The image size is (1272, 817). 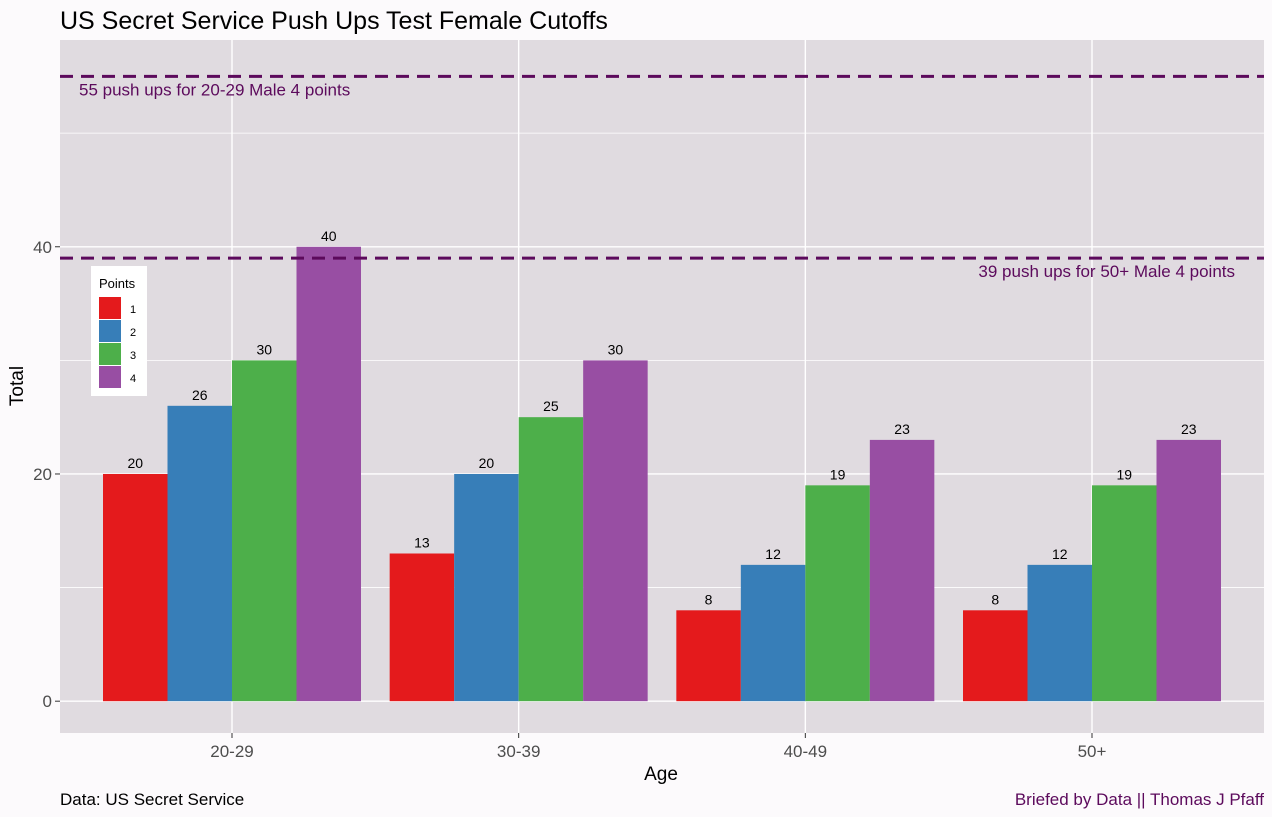 What do you see at coordinates (231, 751) in the screenshot?
I see `x-tick-label: 20-29` at bounding box center [231, 751].